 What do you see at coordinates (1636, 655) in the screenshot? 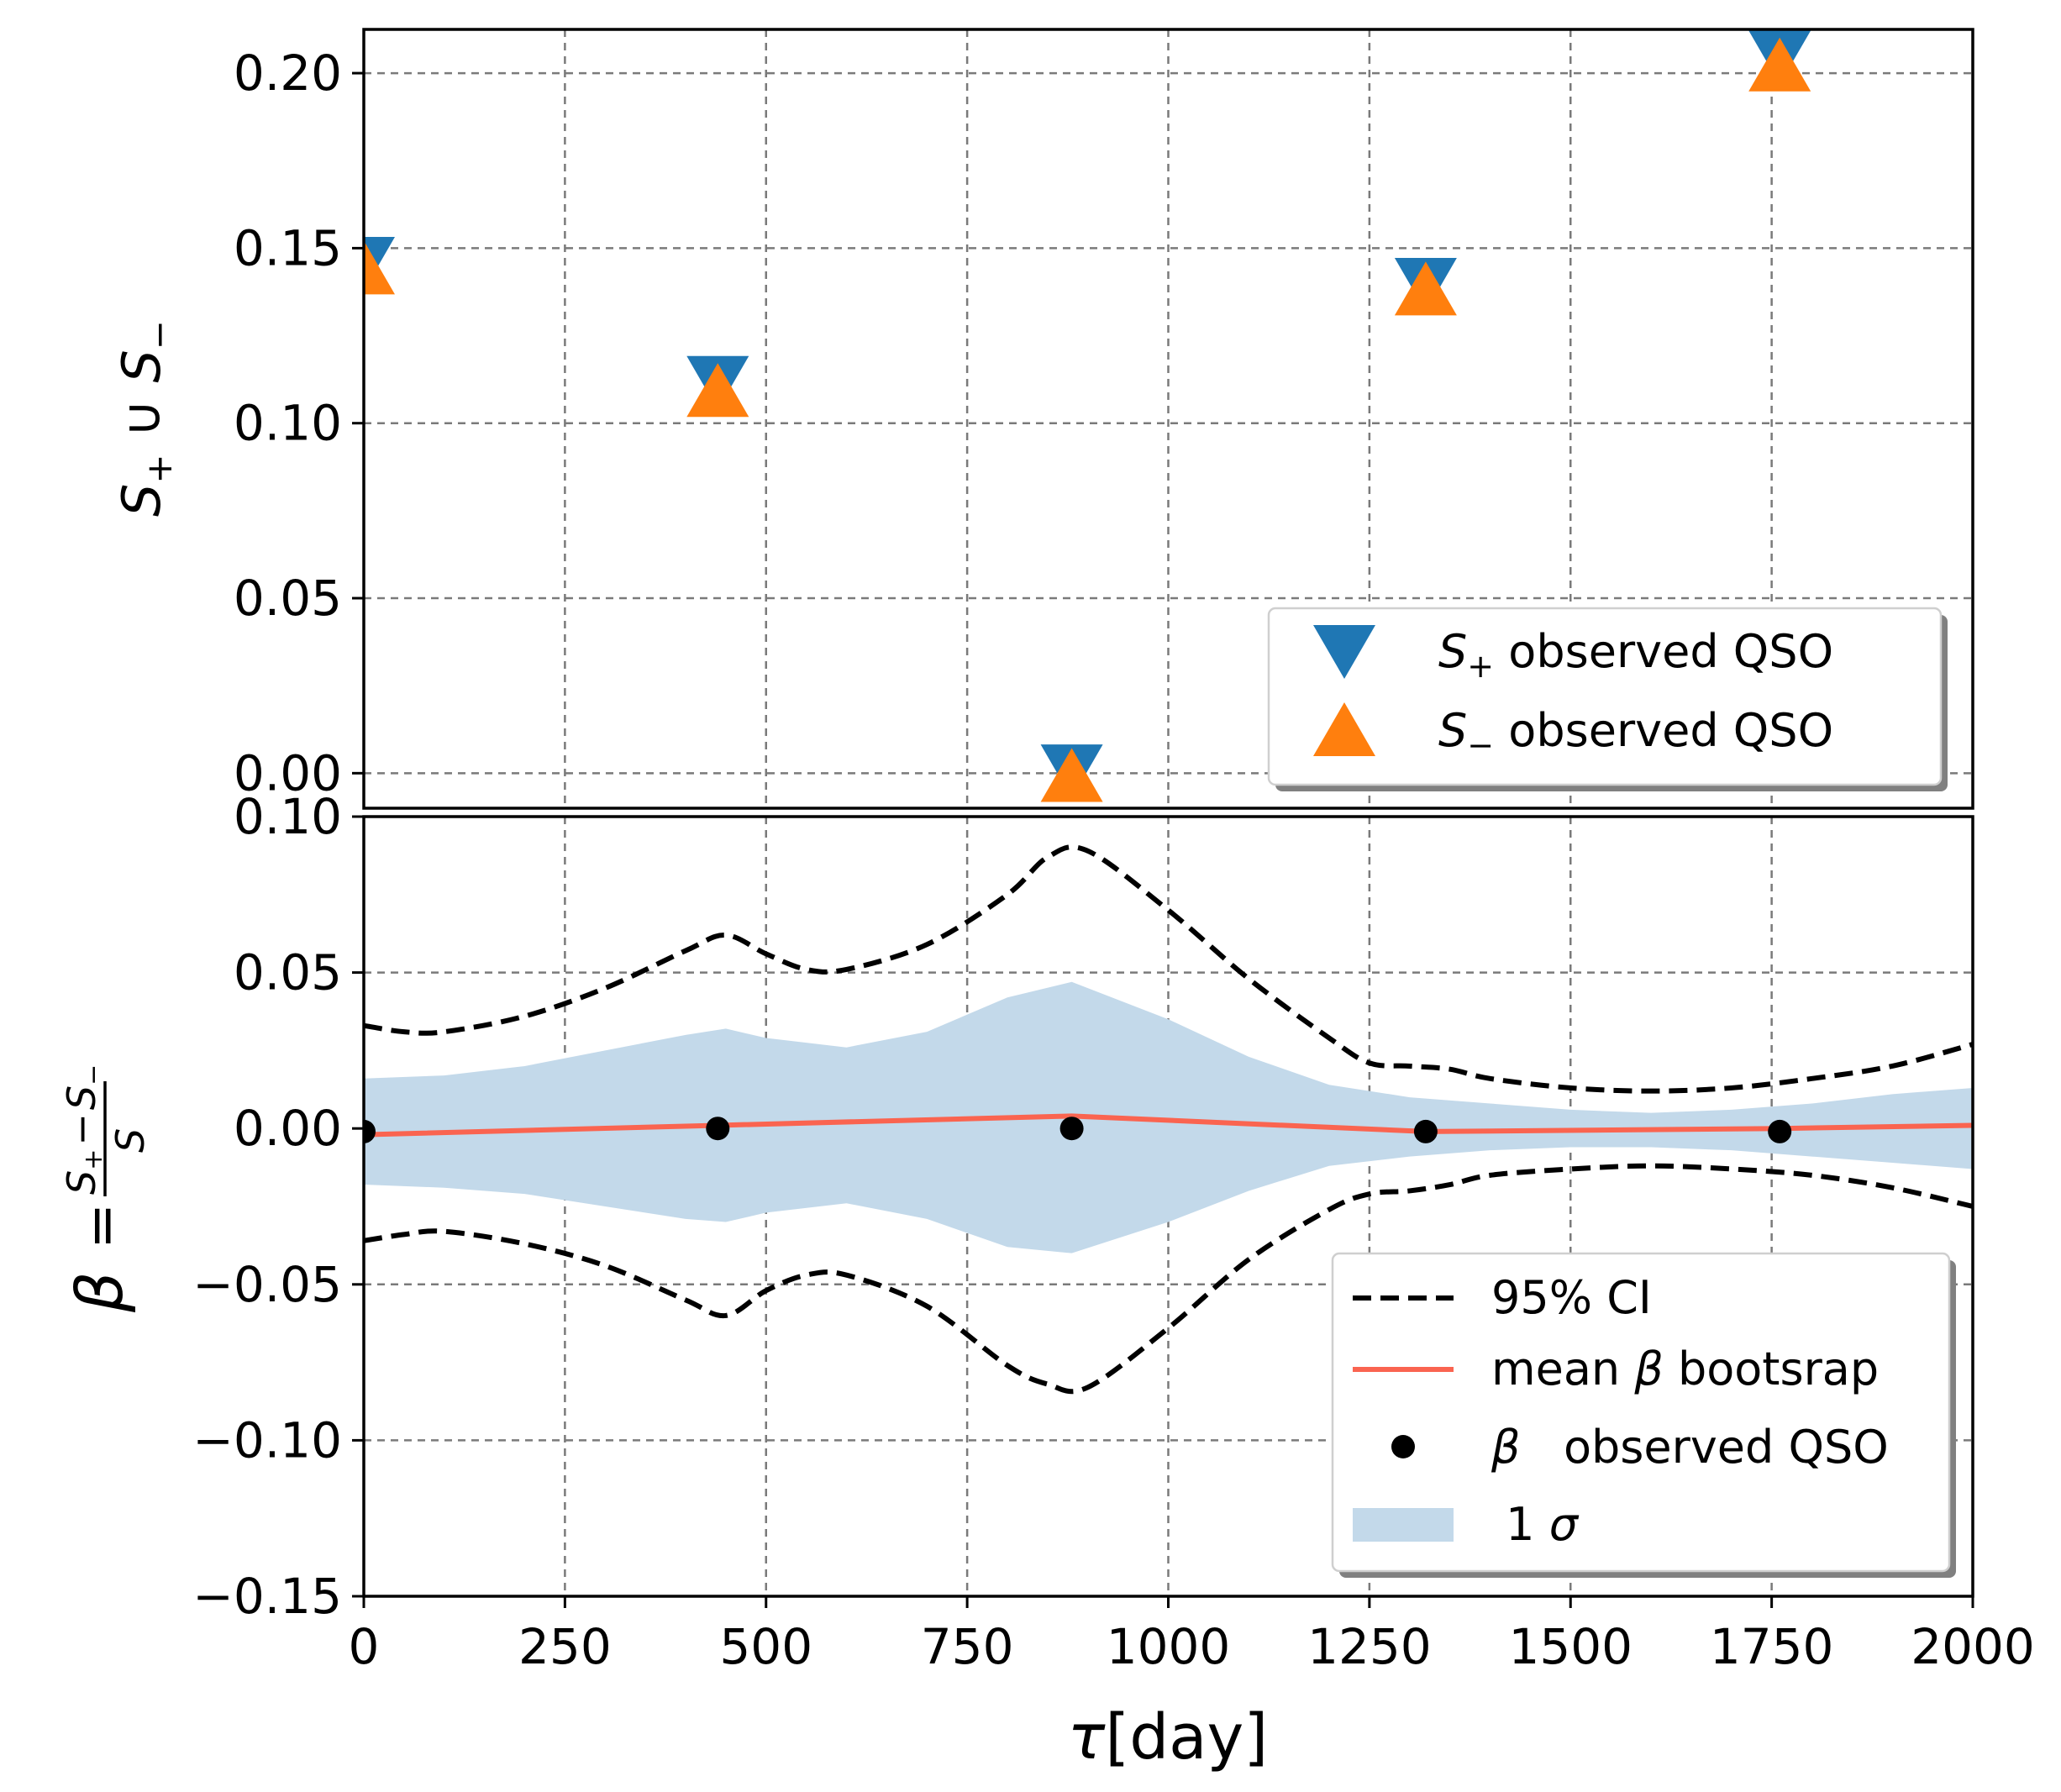
I see `top-legend-label-splus: S+ observed QSO` at bounding box center [1636, 655].